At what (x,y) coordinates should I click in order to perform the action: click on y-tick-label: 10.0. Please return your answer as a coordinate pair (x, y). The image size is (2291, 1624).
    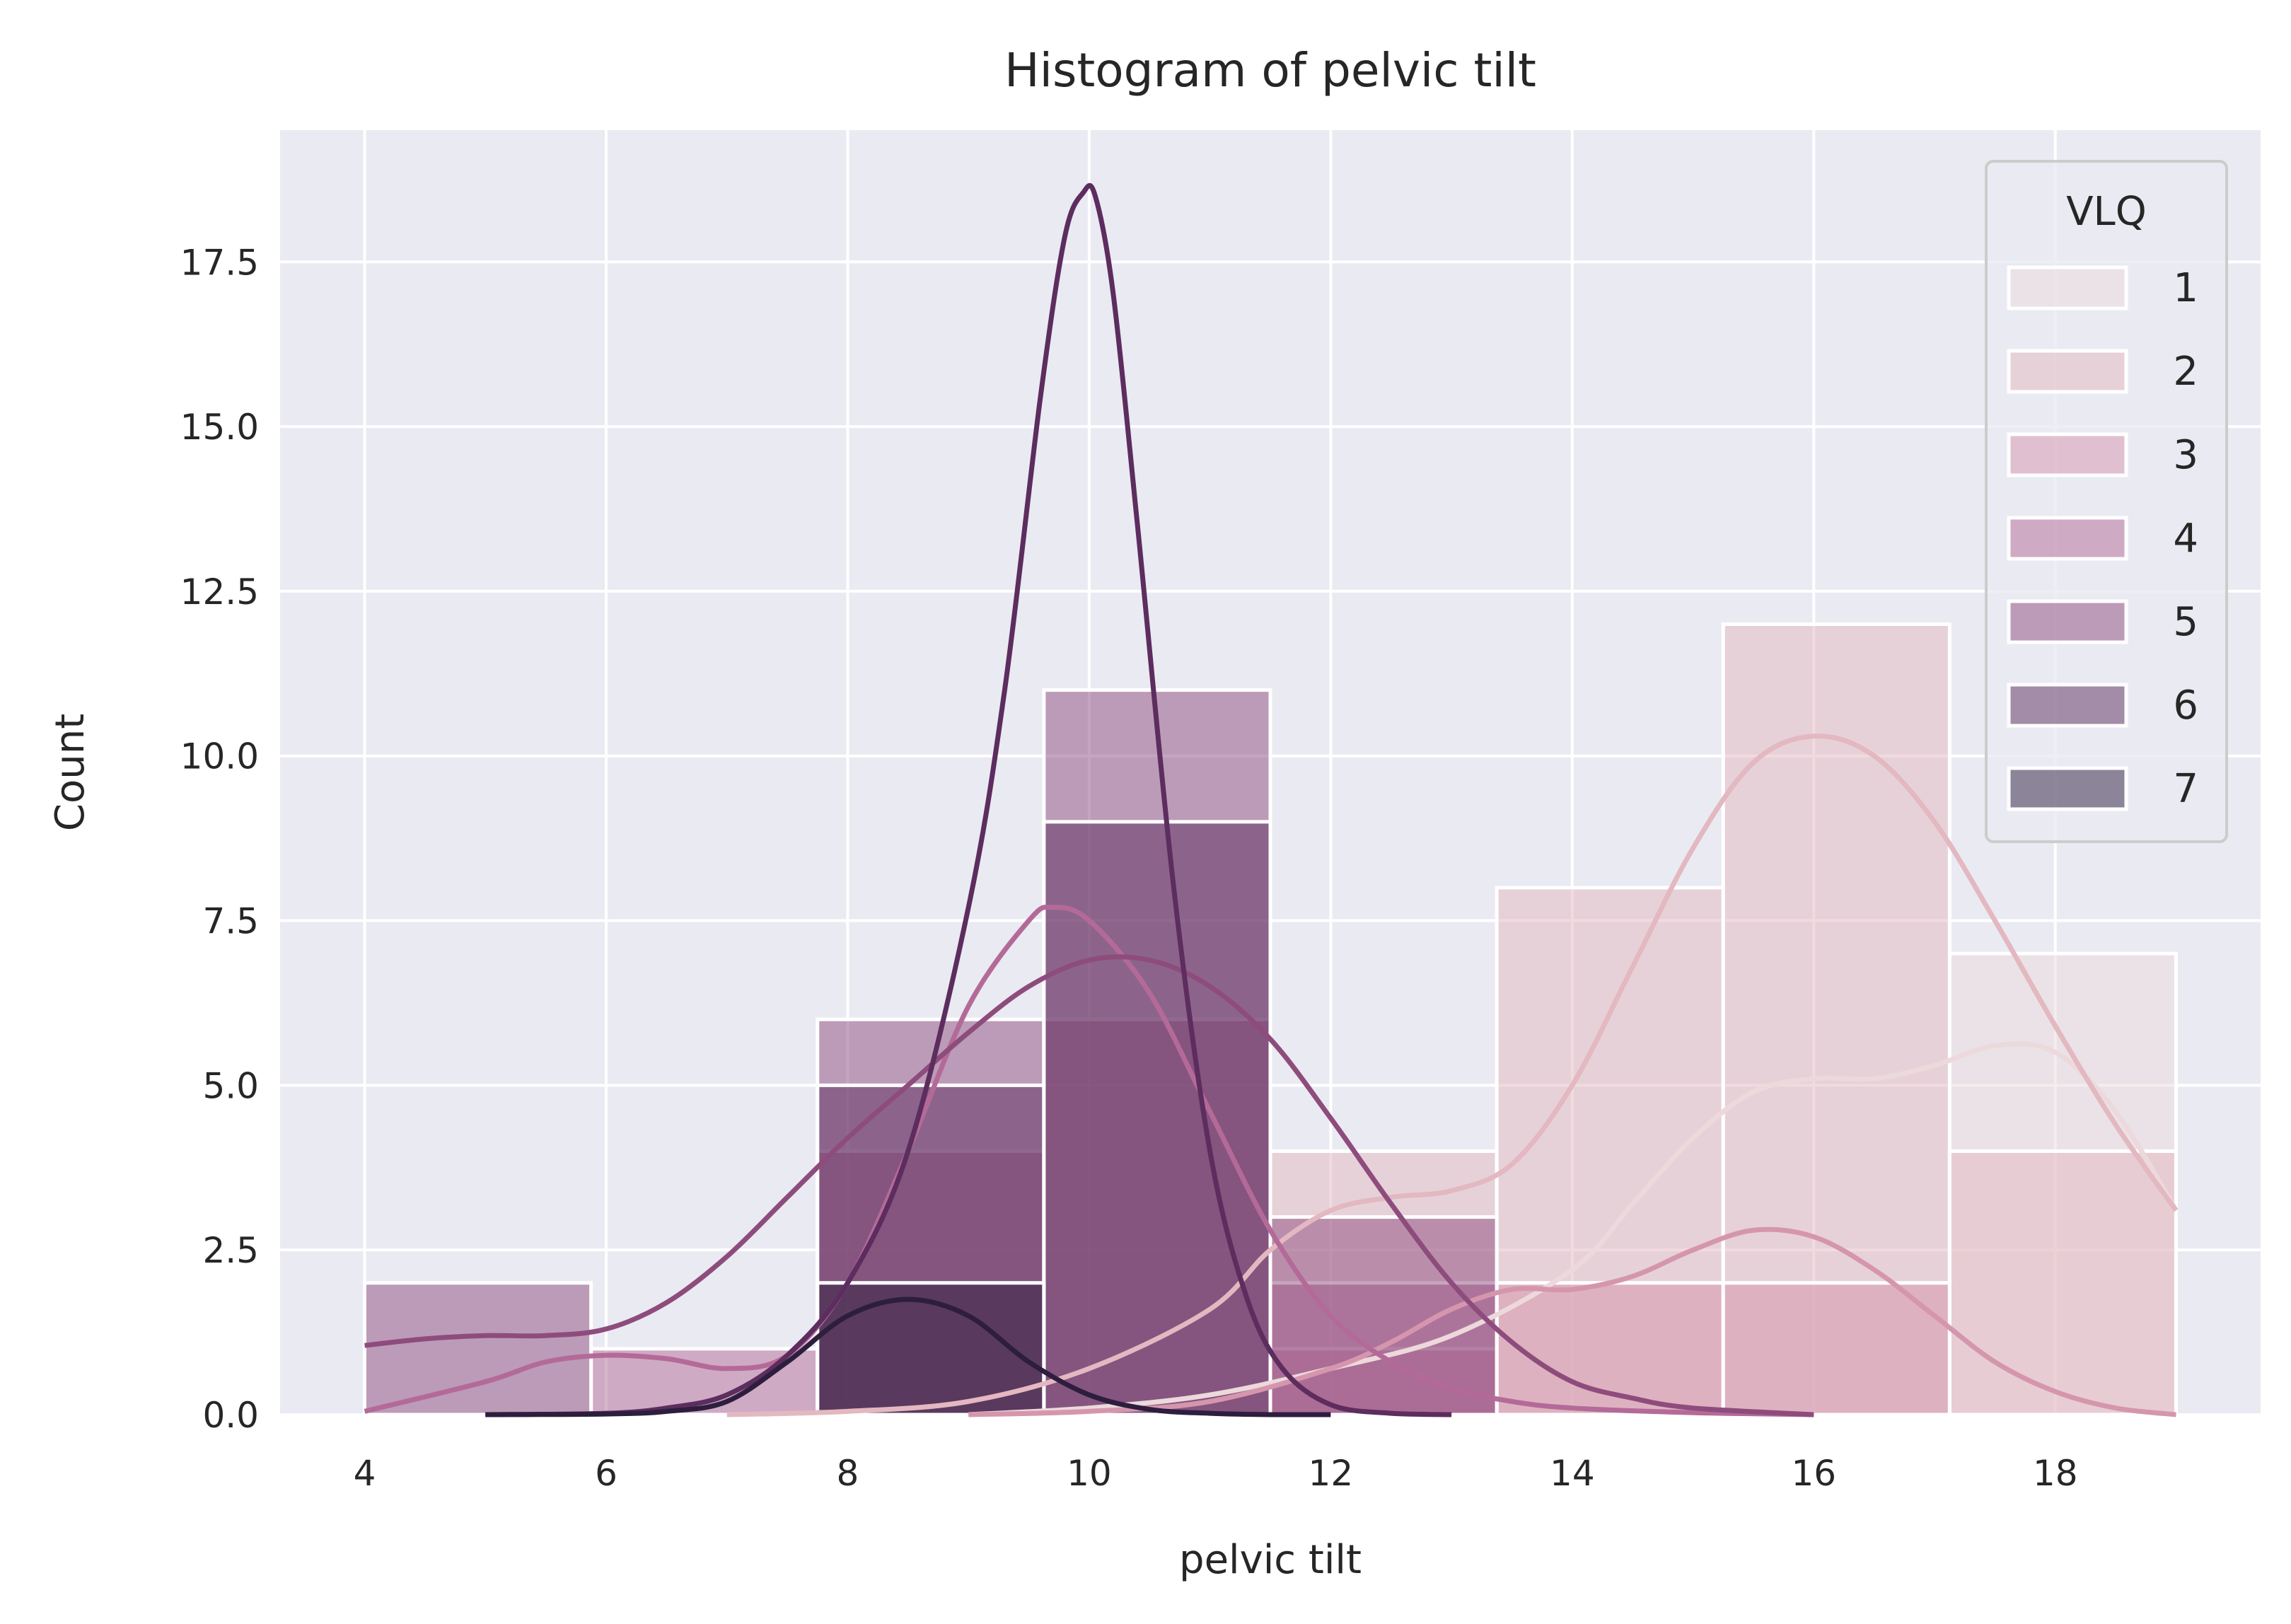
    Looking at the image, I should click on (219, 756).